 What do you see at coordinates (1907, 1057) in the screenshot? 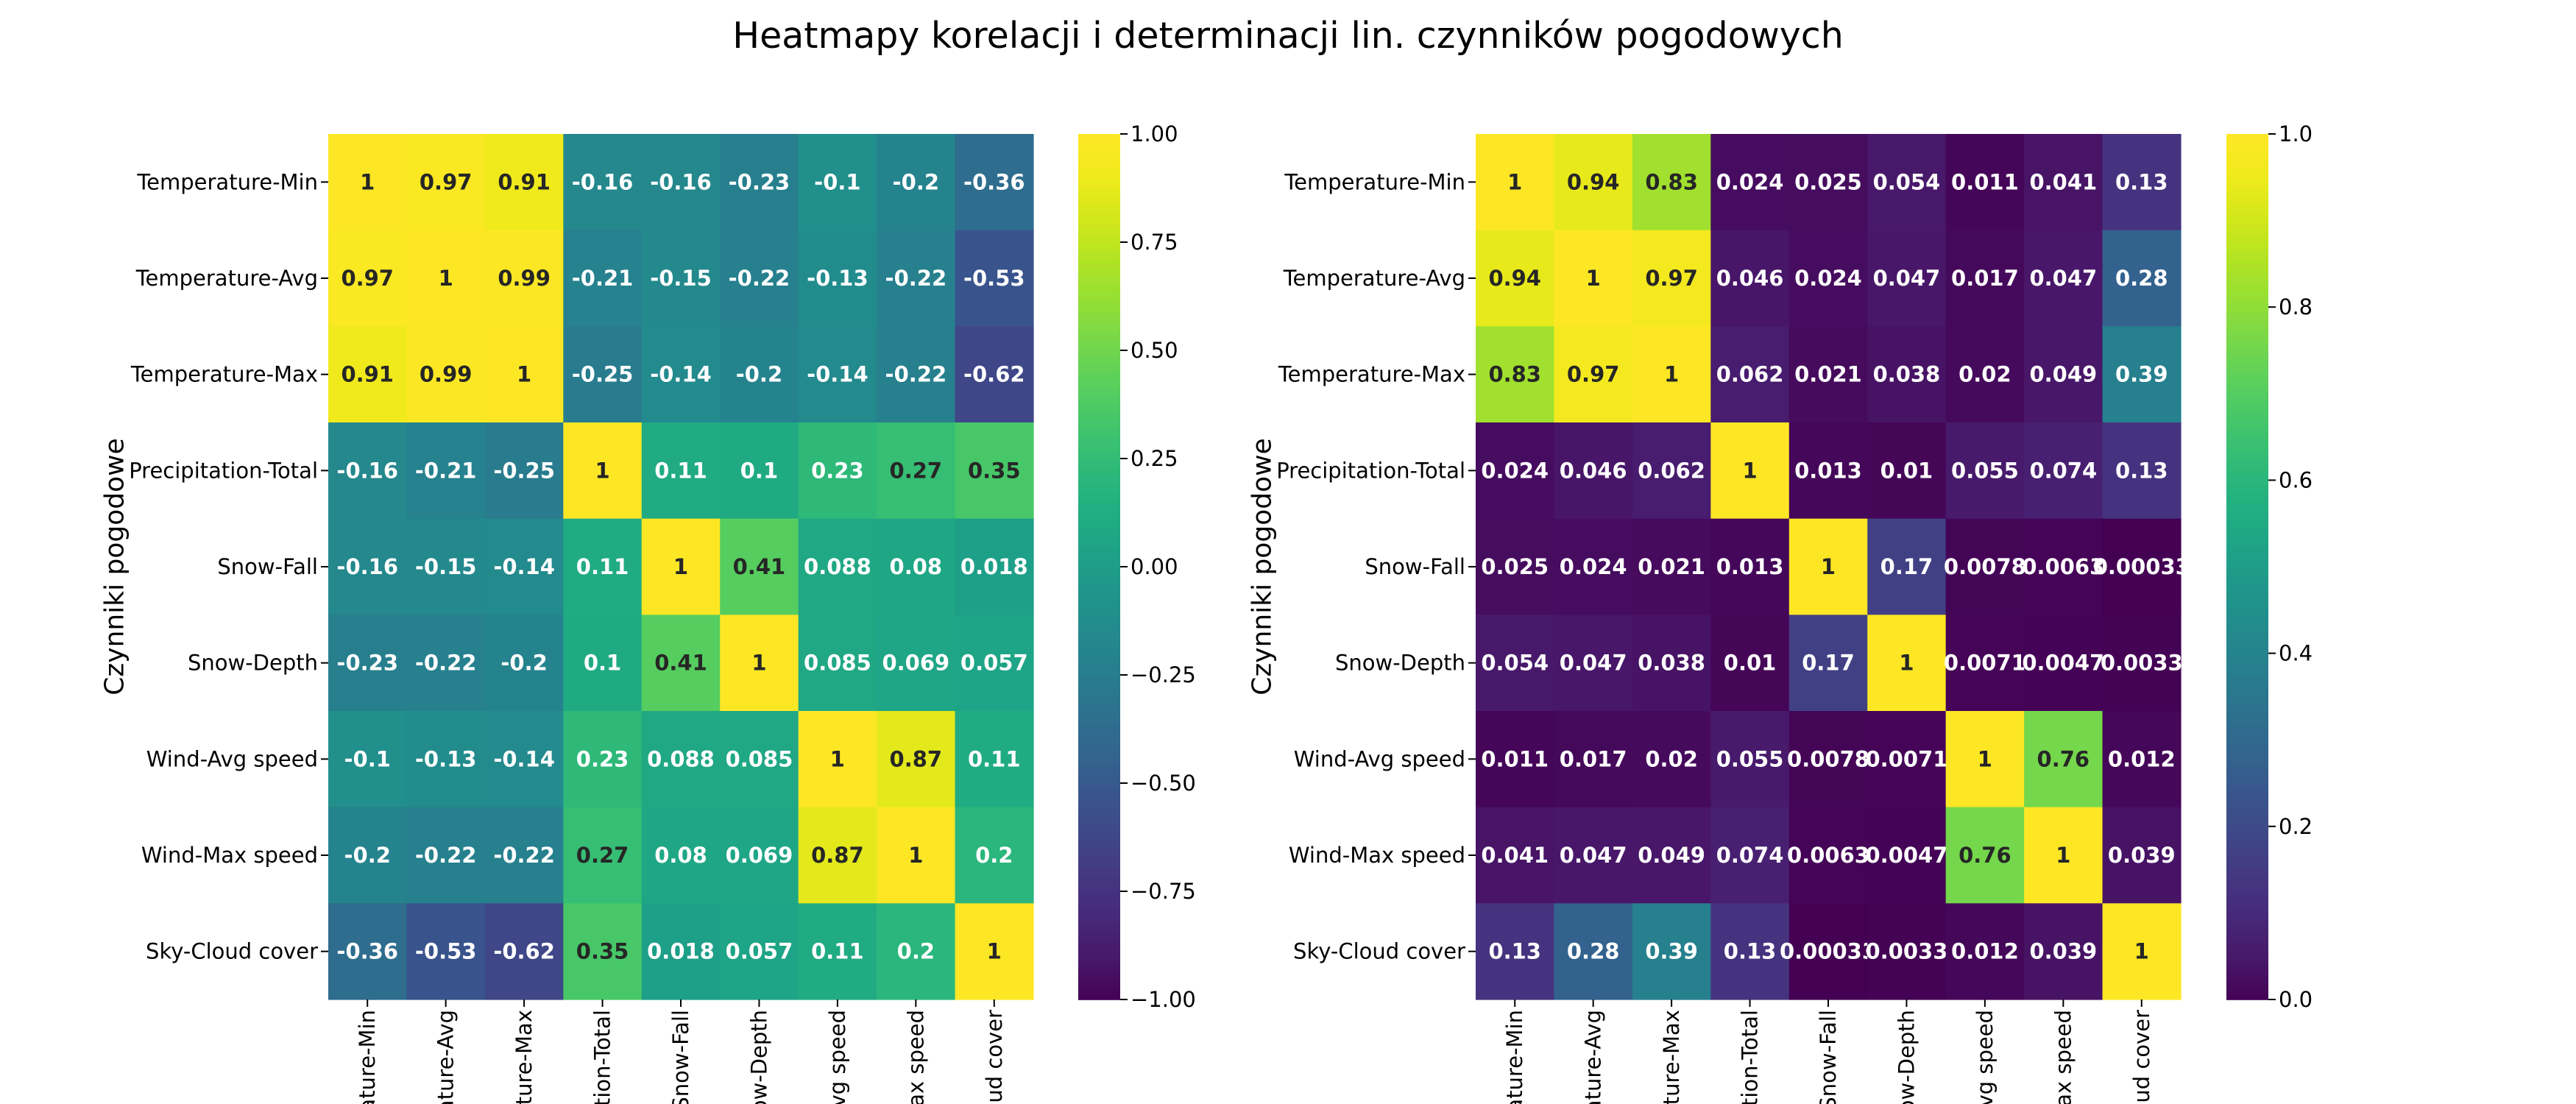
I see `det-xtick-label: now-Depth` at bounding box center [1907, 1057].